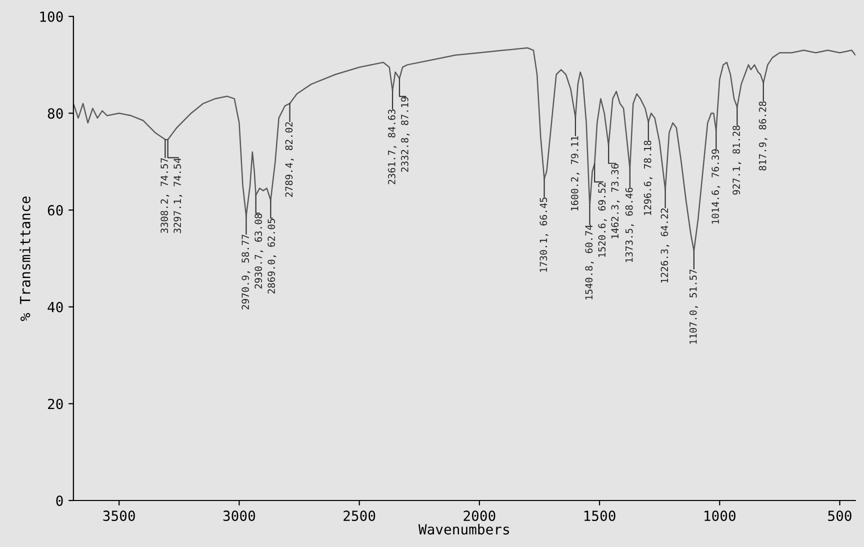 The image size is (864, 547). What do you see at coordinates (392, 147) in the screenshot?
I see `annotation: 2361.7, 84.63` at bounding box center [392, 147].